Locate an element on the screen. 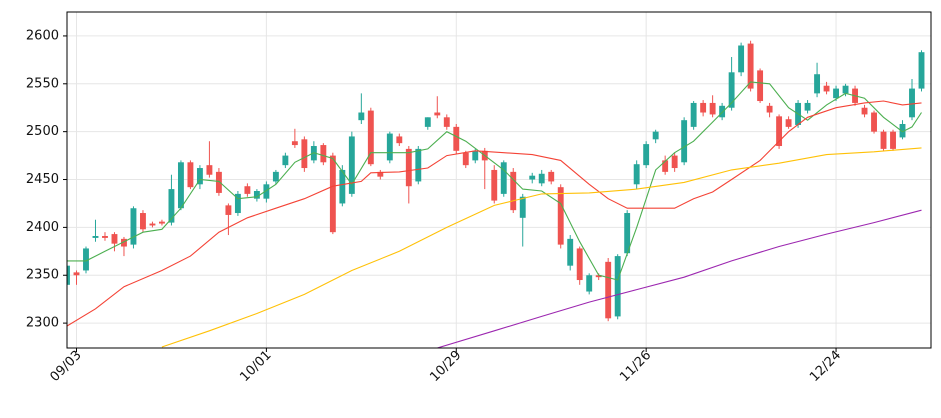 This screenshot has width=941, height=418. x-tick-label: 11/26 is located at coordinates (635, 366).